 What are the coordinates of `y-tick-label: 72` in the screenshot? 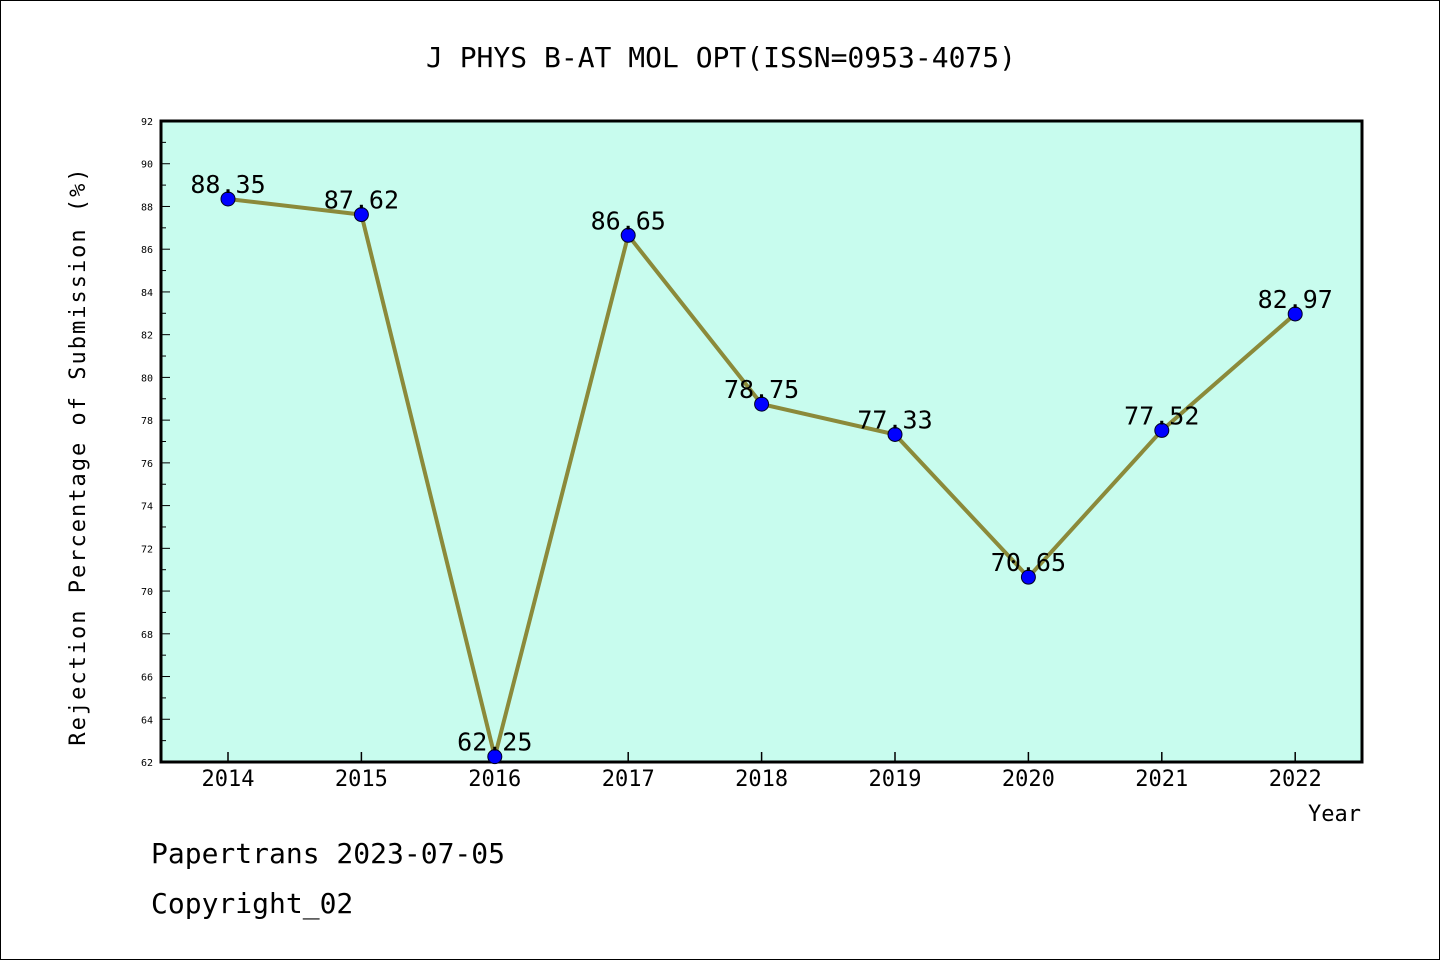 It's located at (147, 549).